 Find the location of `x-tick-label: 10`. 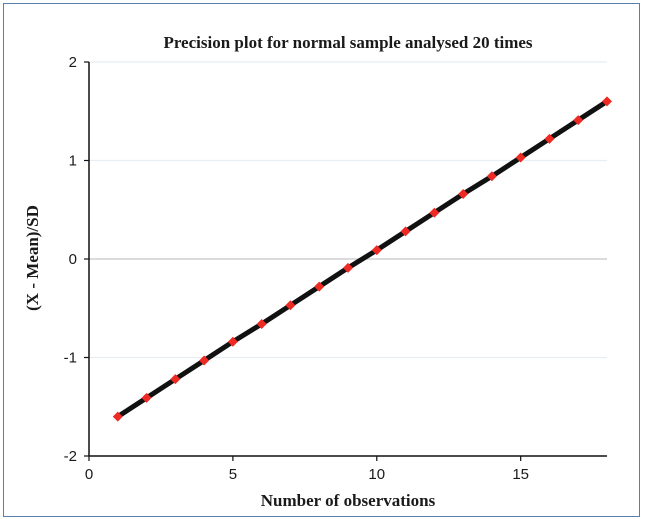

x-tick-label: 10 is located at coordinates (376, 474).